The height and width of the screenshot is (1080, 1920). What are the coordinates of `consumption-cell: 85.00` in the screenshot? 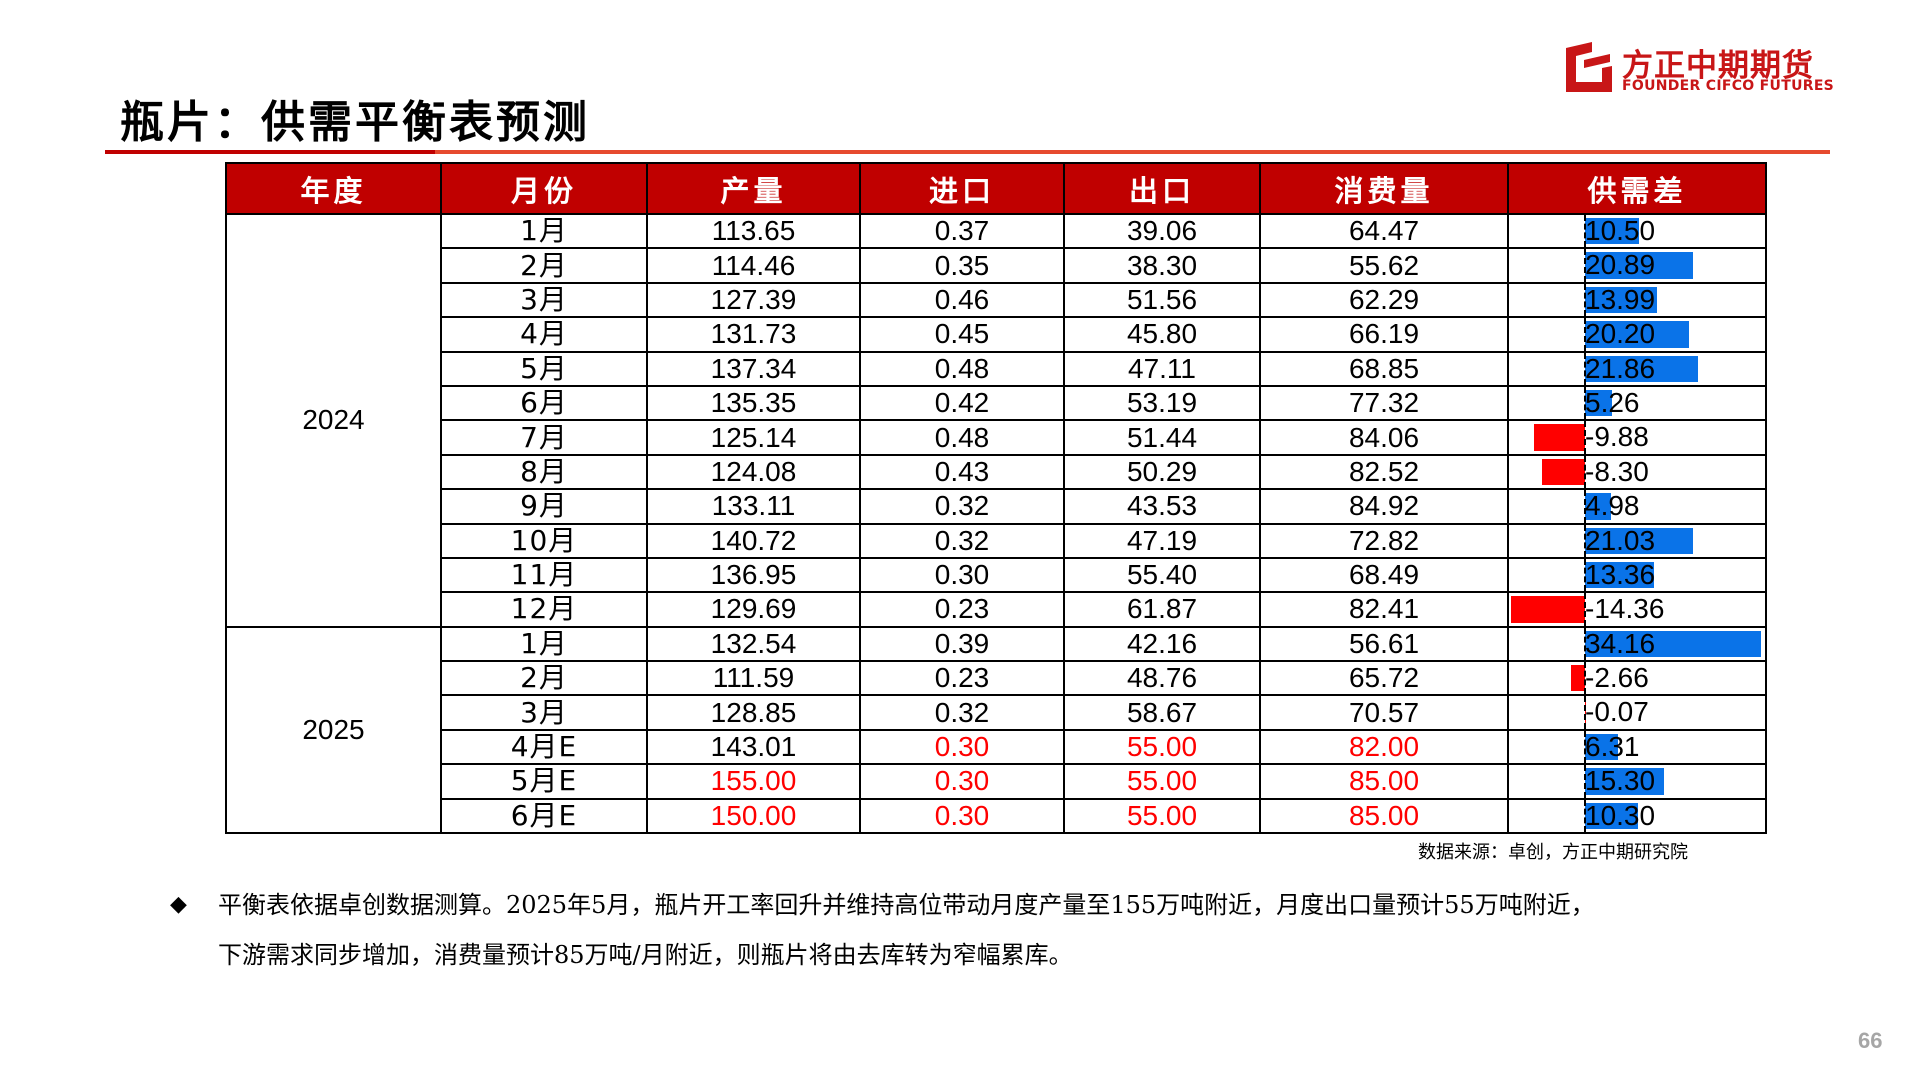 It's located at (1384, 816).